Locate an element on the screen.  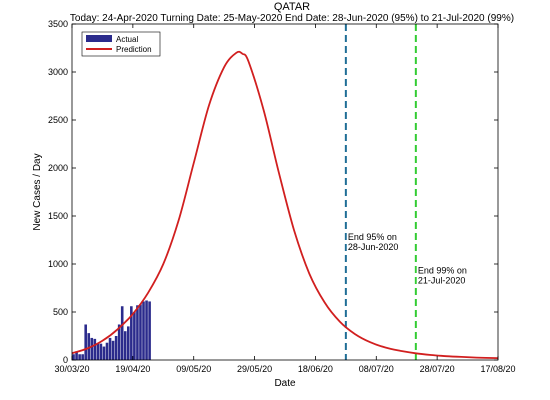
y-tick-label: 2000 is located at coordinates (58, 168).